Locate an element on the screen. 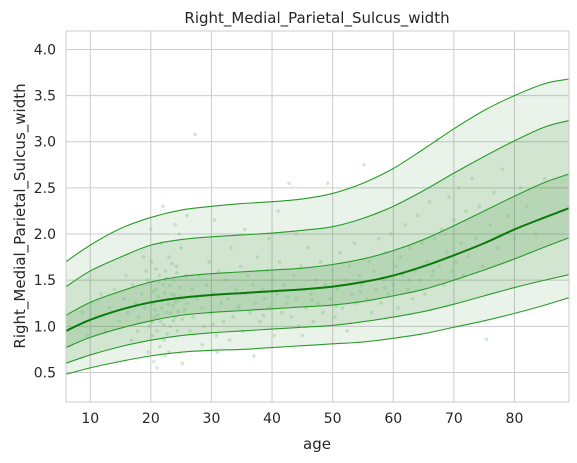 This screenshot has height=463, width=577. y-tick-label: 1.0 is located at coordinates (45, 327).